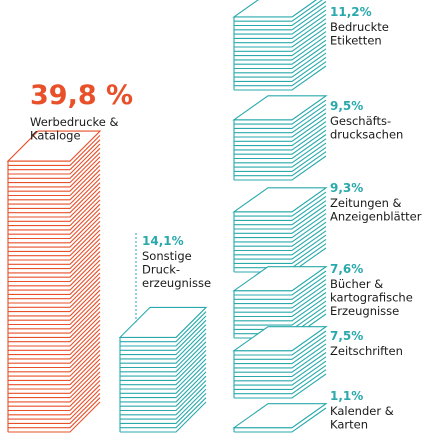 This screenshot has height=441, width=435. What do you see at coordinates (366, 135) in the screenshot?
I see `category-name: drucksachen` at bounding box center [366, 135].